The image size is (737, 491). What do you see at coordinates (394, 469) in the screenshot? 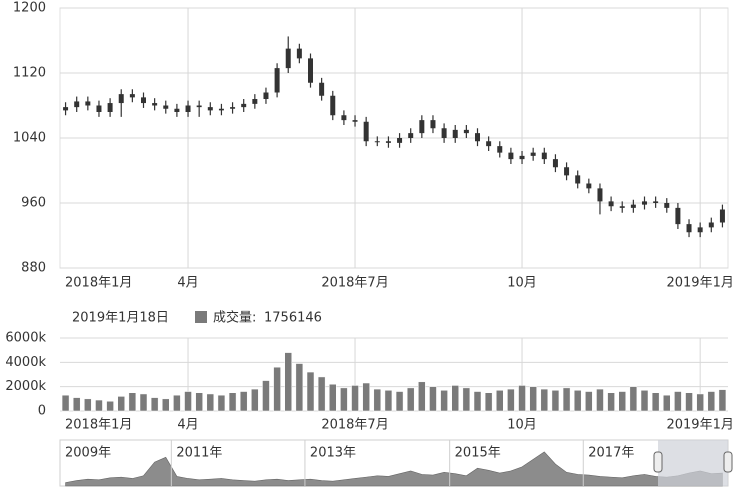
I see `navigator-area` at bounding box center [394, 469].